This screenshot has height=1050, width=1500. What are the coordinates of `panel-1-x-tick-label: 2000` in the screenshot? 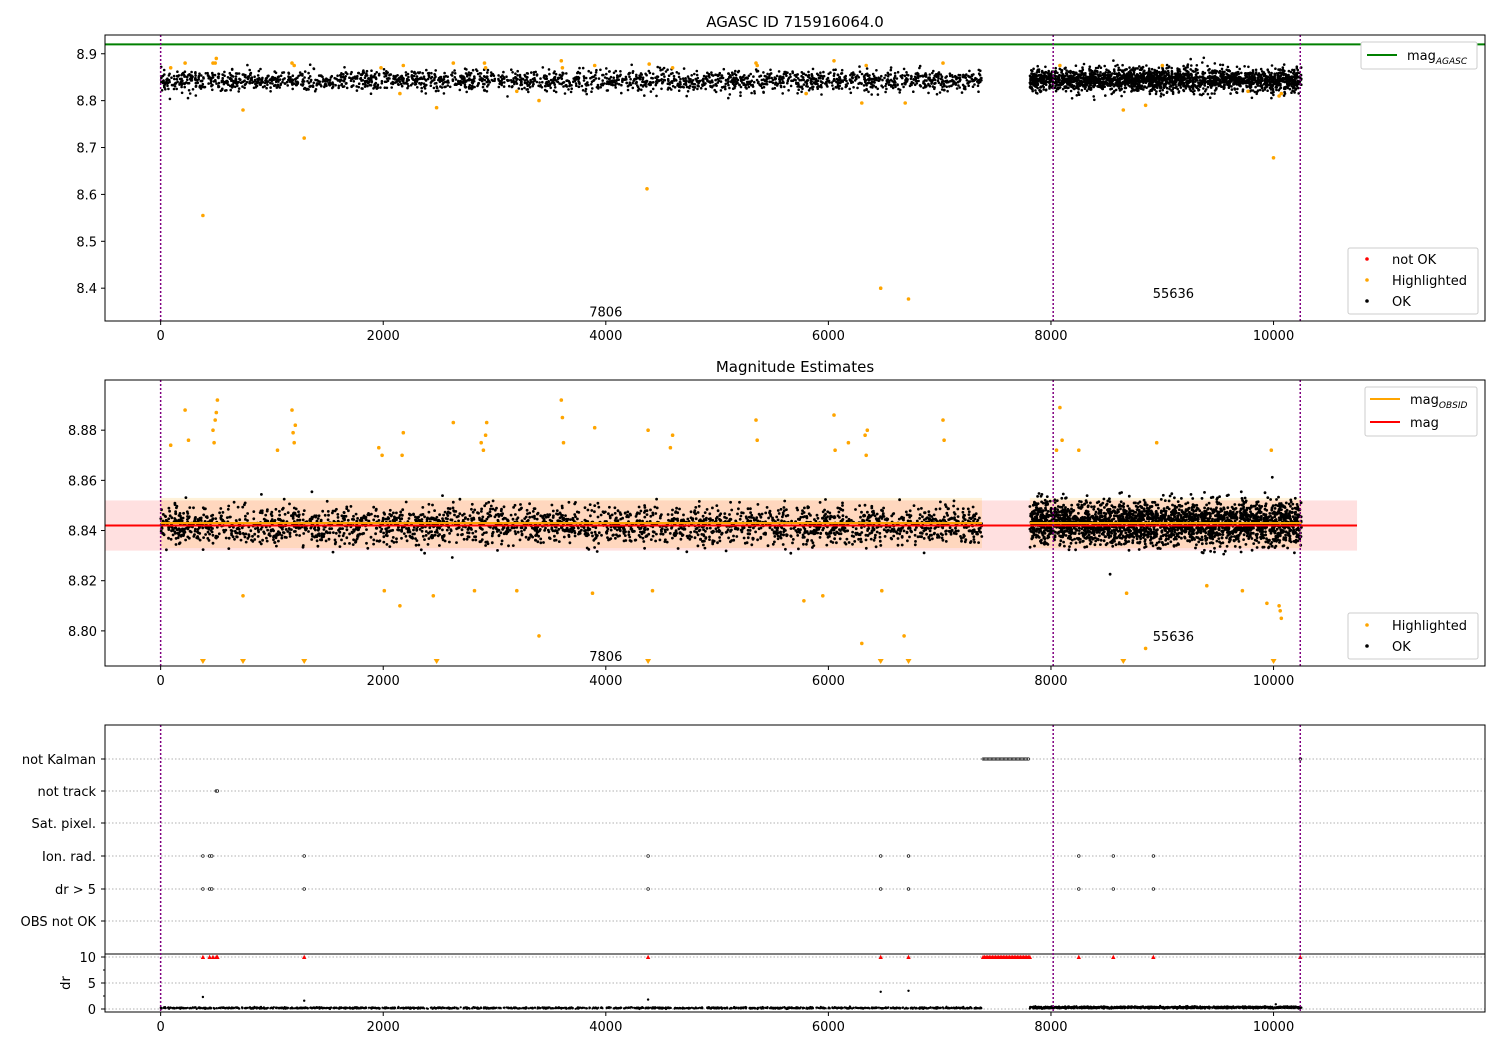 It's located at (383, 336).